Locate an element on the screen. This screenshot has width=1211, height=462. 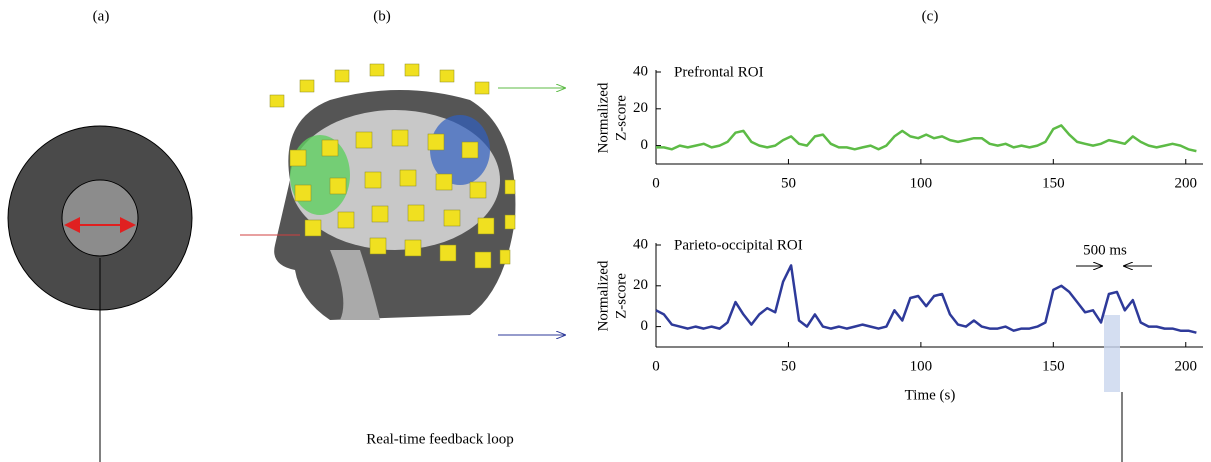
panel-label: (a) is located at coordinates (101, 16).